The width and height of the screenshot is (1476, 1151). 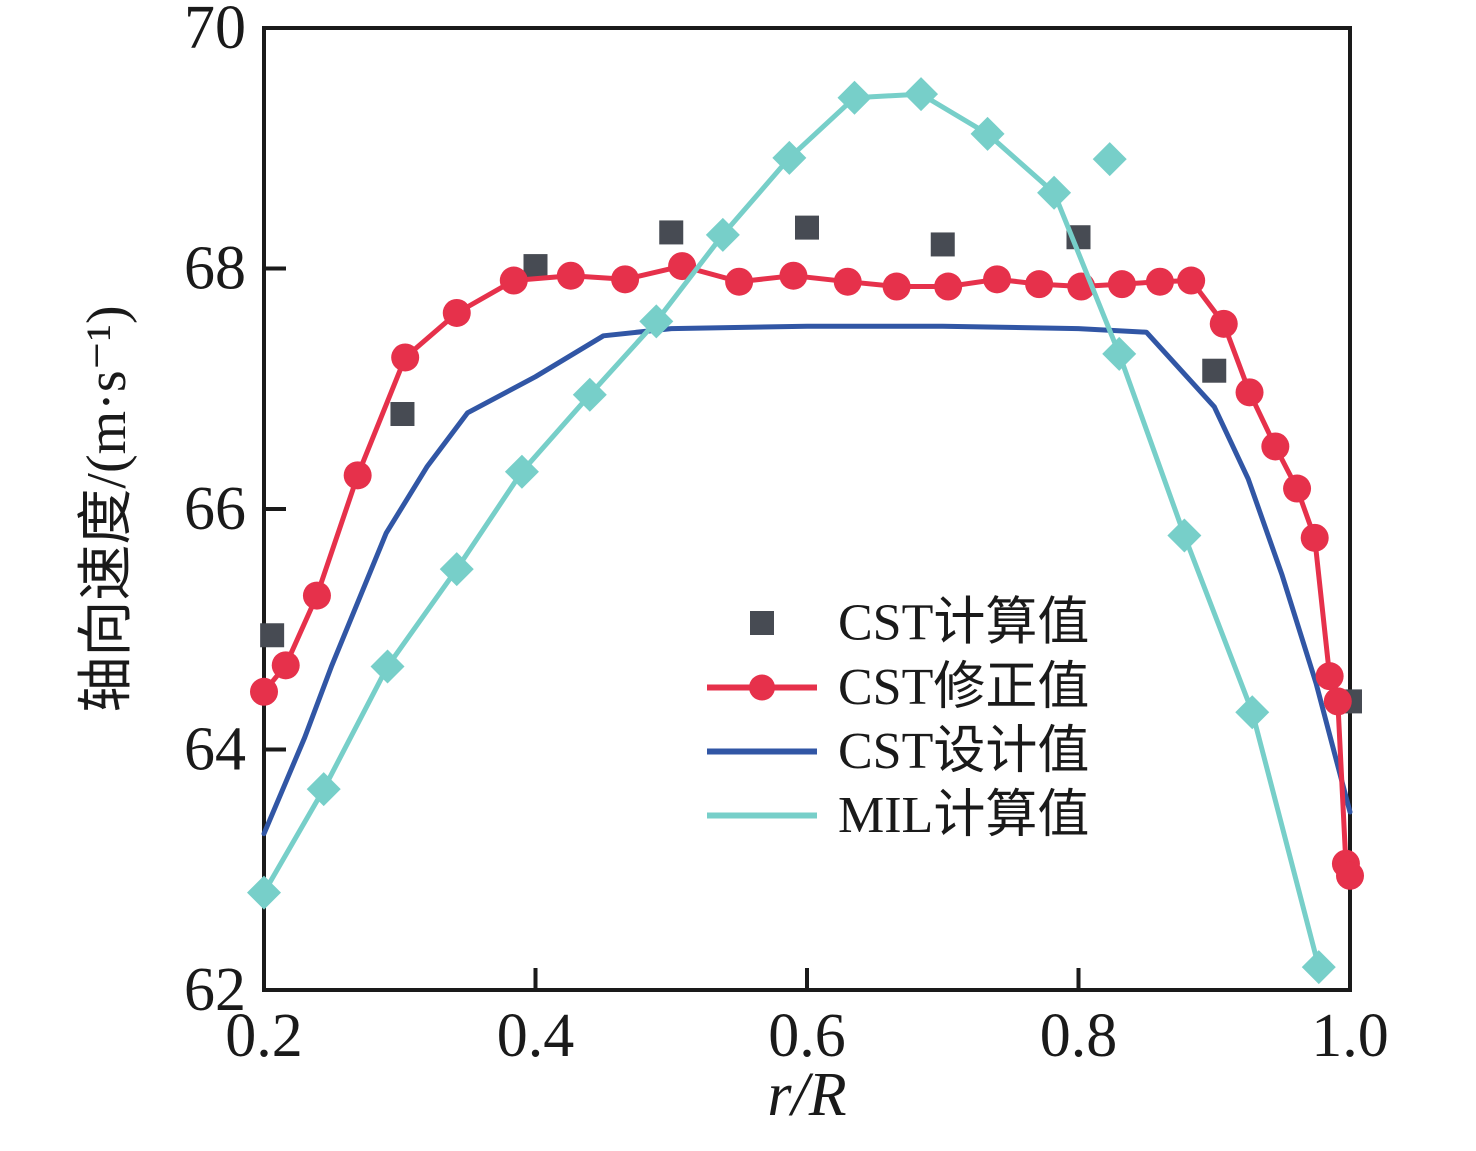 I want to click on y-tick-label: 70, so click(x=215, y=31).